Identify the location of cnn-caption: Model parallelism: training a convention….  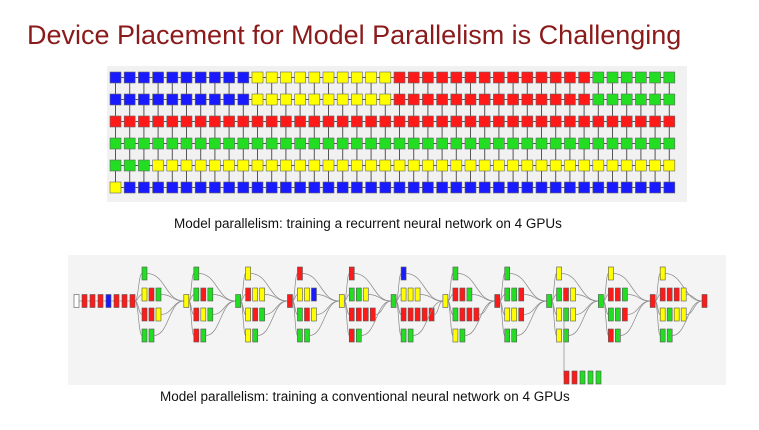
(365, 396).